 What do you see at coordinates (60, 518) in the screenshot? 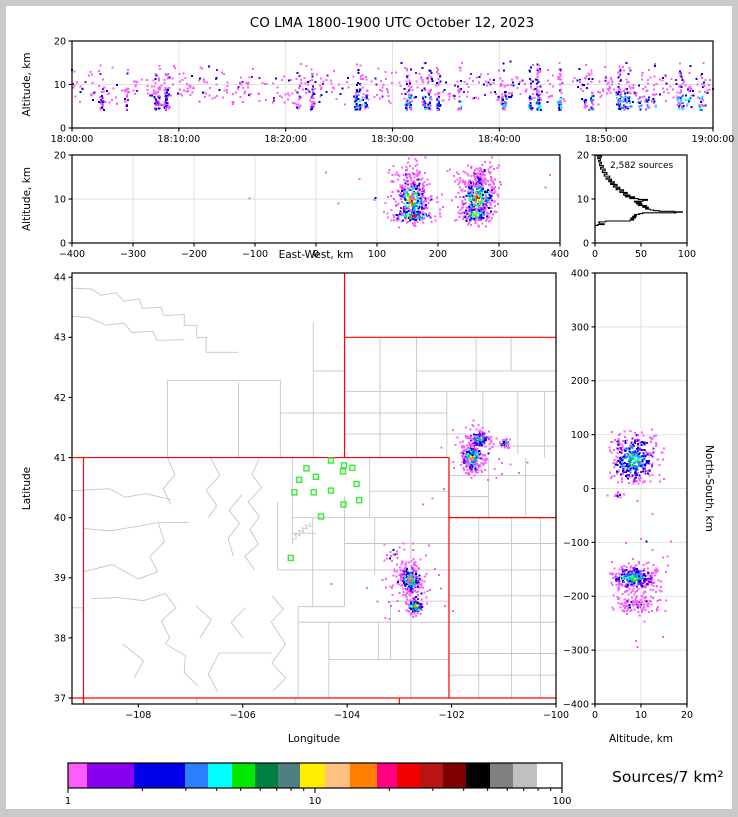
I see `svg-text: 40` at bounding box center [60, 518].